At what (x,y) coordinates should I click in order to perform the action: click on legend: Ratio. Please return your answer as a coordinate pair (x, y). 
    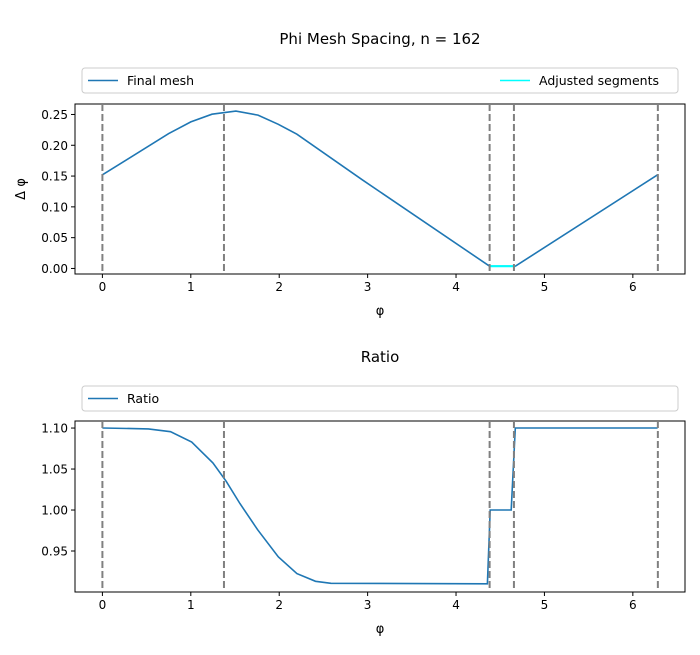
    Looking at the image, I should click on (380, 398).